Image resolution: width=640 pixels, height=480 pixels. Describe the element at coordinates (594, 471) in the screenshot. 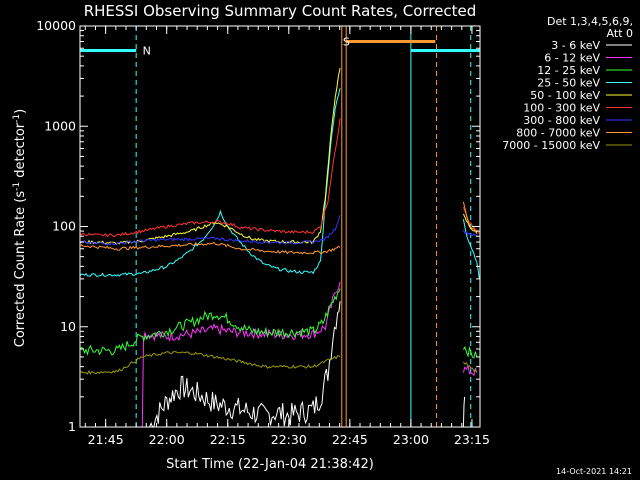

I see `footer-date: 14-Oct-2021 14:21` at that location.